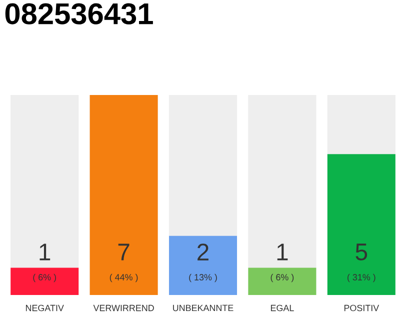  I want to click on x-tick-label: EGAL, so click(282, 308).